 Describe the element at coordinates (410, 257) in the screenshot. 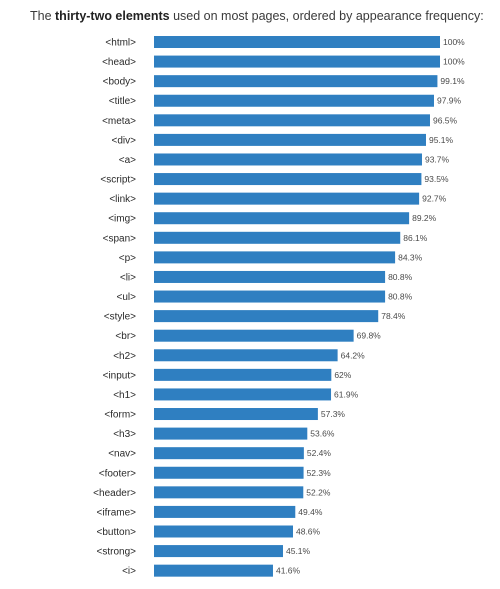

I see `value-label: 84.3%` at that location.